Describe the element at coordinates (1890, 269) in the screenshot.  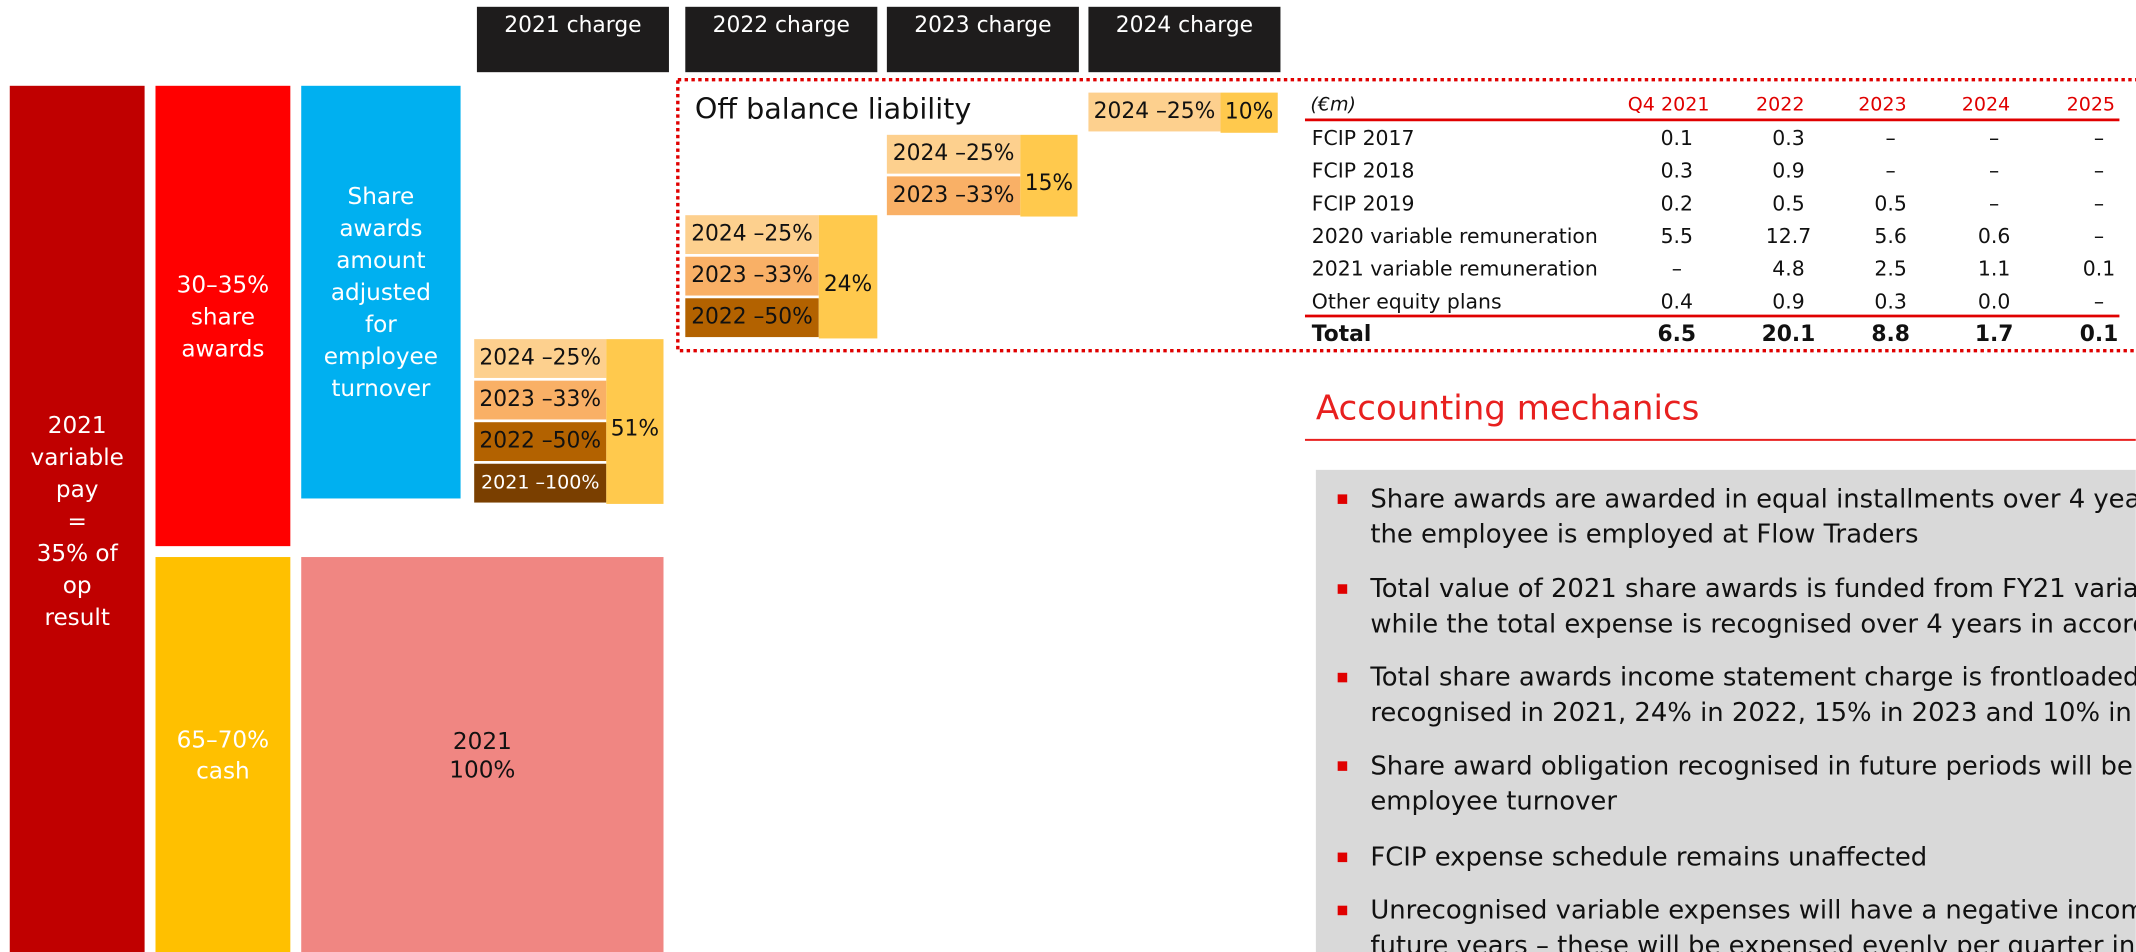
I see `table-cell: 2.5` at that location.